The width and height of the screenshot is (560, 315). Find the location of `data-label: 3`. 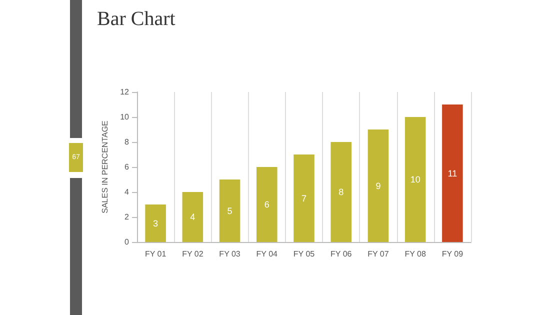

data-label: 3 is located at coordinates (155, 223).